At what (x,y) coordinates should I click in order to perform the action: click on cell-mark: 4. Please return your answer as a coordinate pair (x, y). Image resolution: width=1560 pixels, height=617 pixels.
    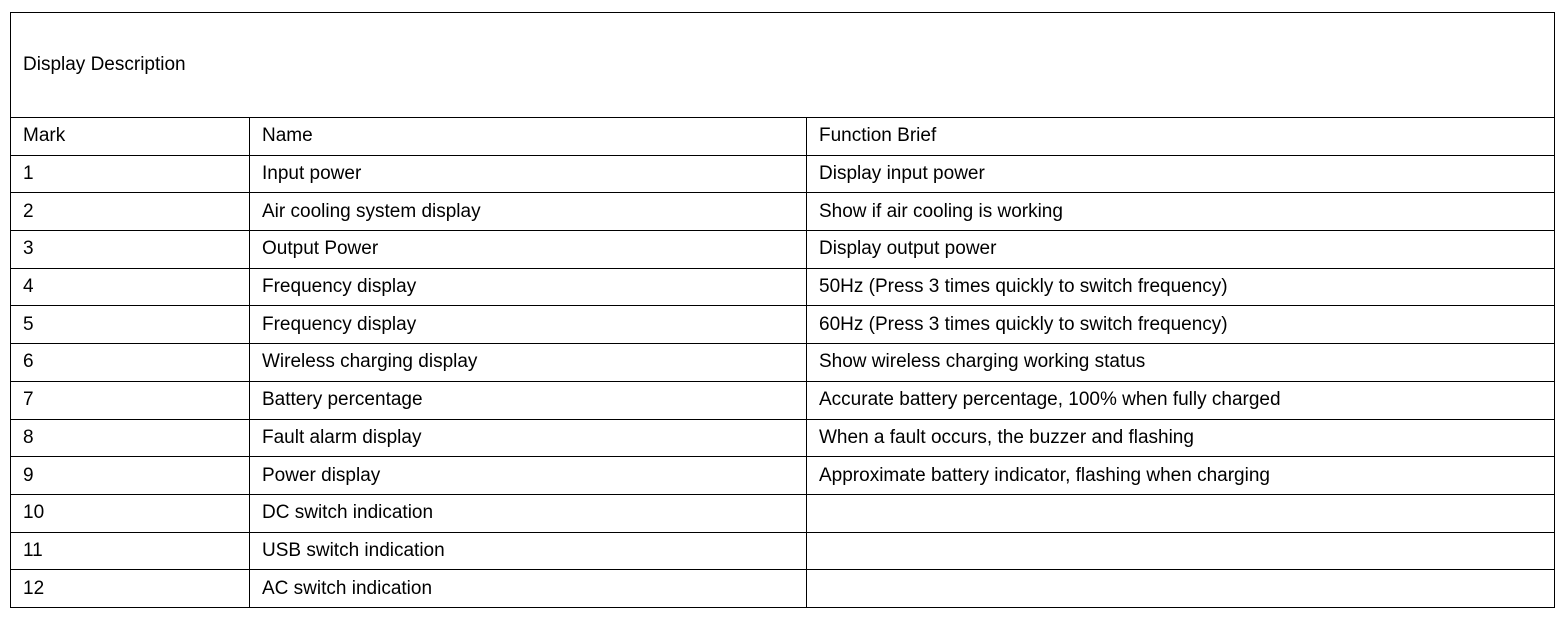
    Looking at the image, I should click on (130, 287).